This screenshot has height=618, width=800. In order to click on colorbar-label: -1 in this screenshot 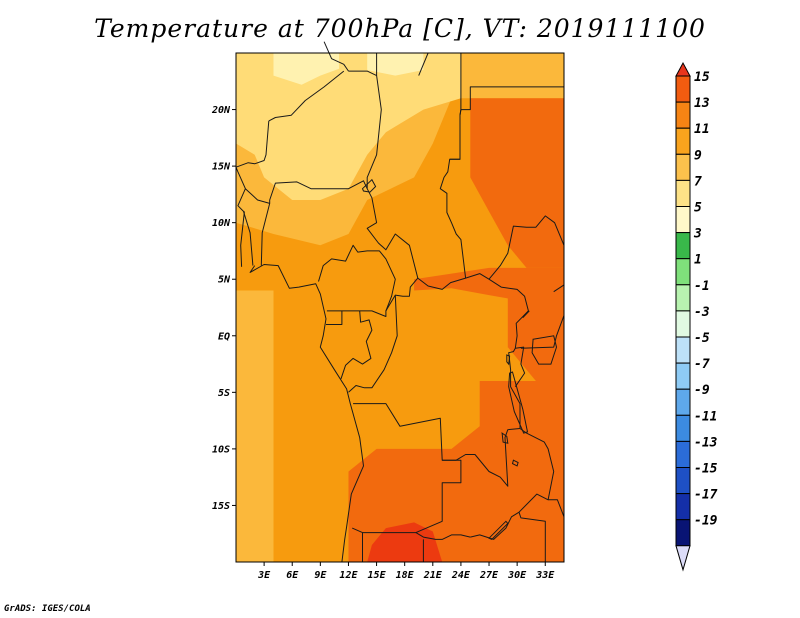, I will do `click(702, 286)`.